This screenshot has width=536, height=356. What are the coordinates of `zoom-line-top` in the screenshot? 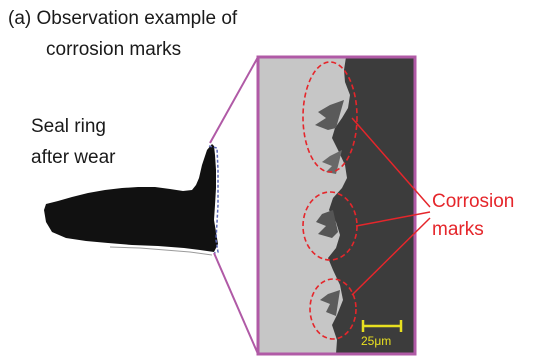 It's located at (234, 100).